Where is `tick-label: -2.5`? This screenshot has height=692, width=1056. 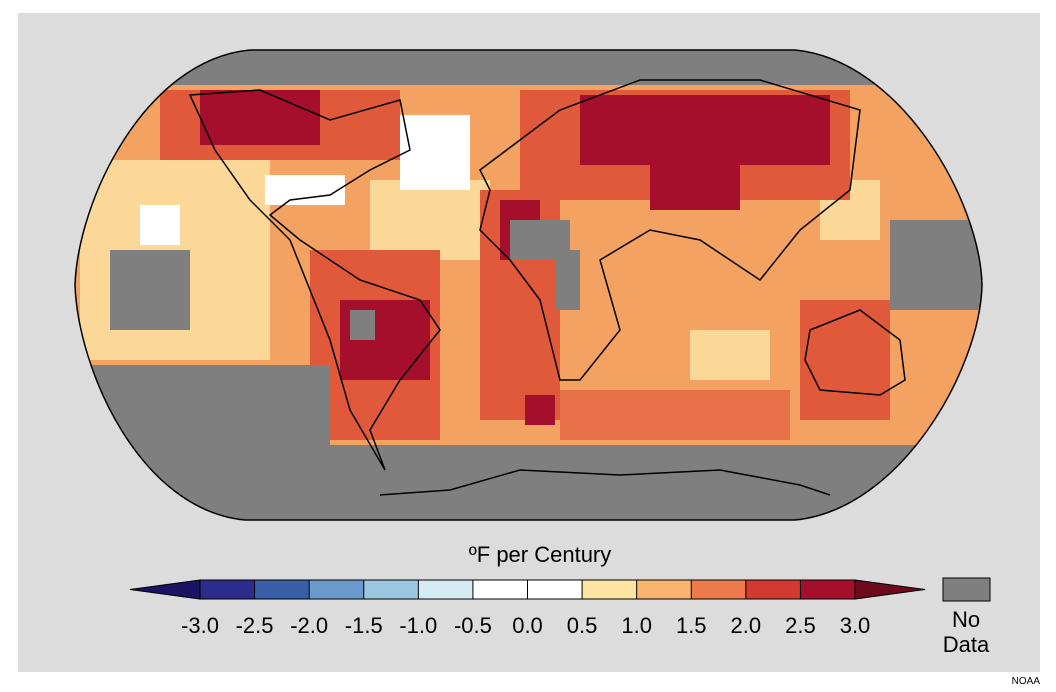
tick-label: -2.5 is located at coordinates (255, 625).